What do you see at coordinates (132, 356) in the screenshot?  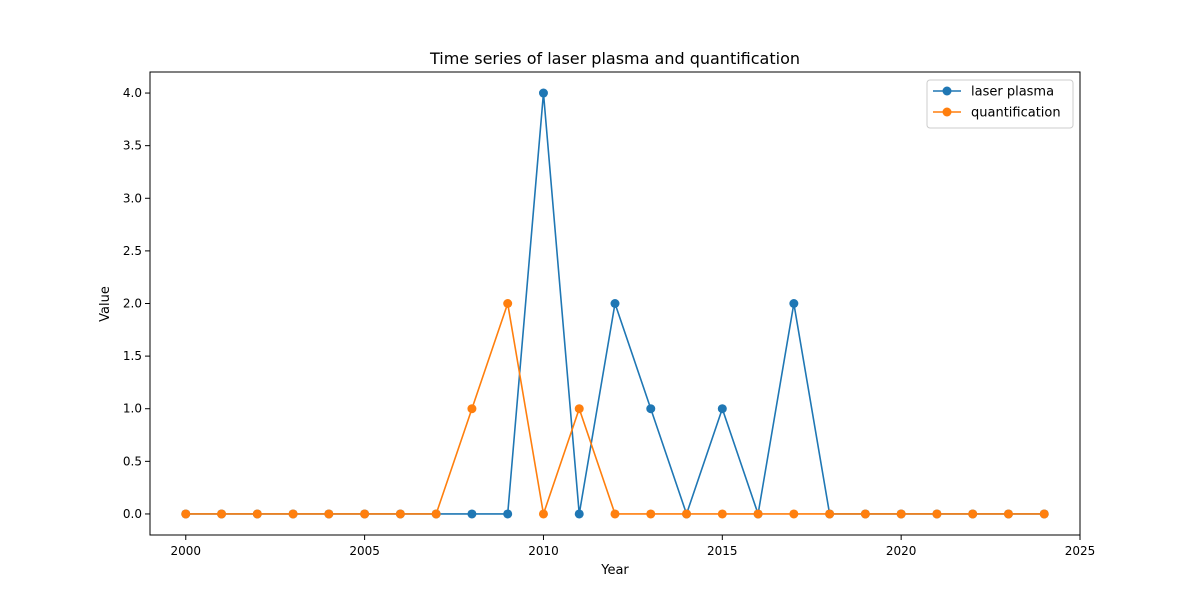 I see `y-tick-label: 1.5` at bounding box center [132, 356].